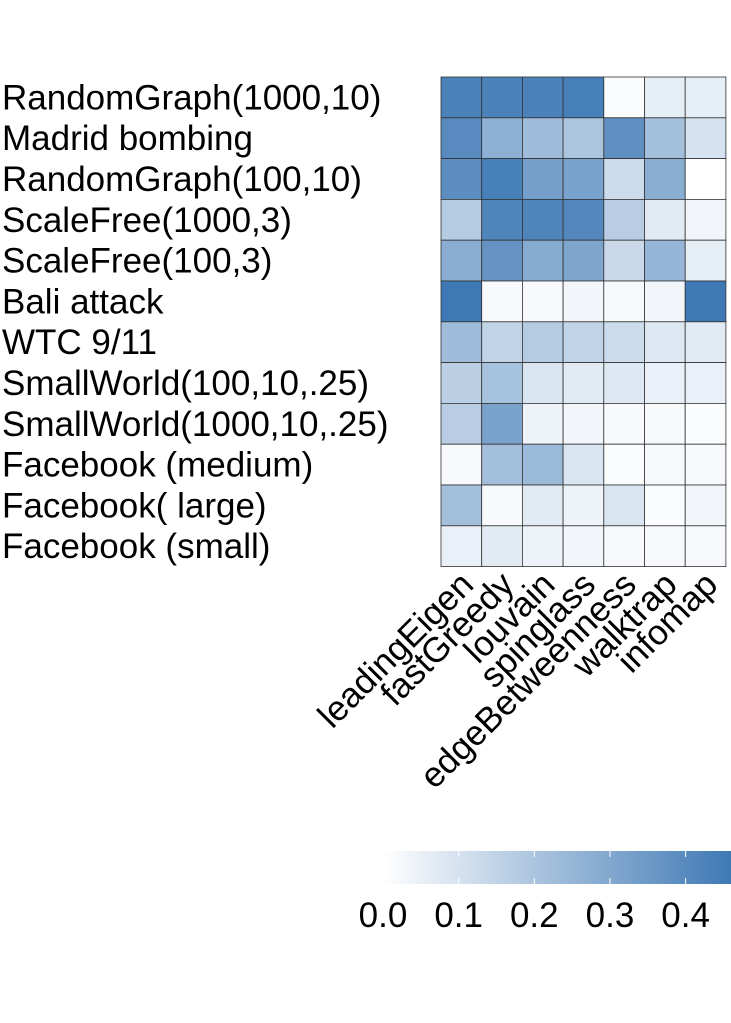  I want to click on row-label: Facebook( large), so click(134, 505).